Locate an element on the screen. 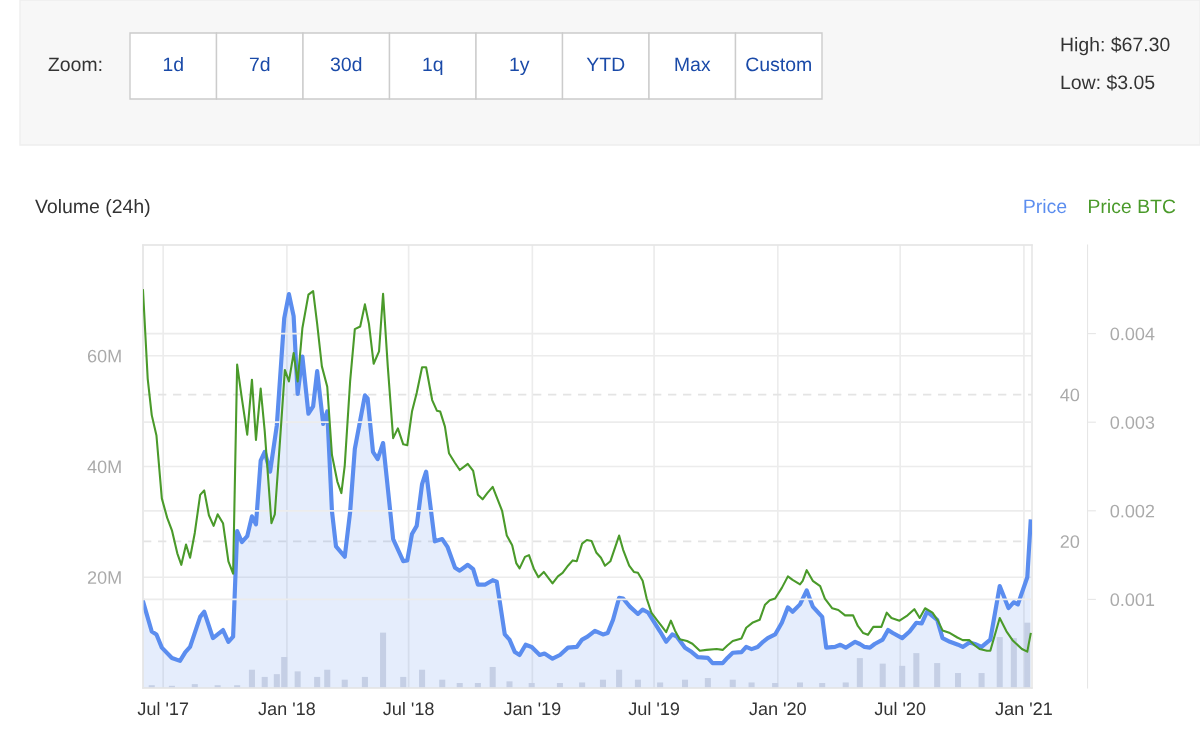 Image resolution: width=1200 pixels, height=756 pixels. x-tick-label: Jul '18 is located at coordinates (408, 708).